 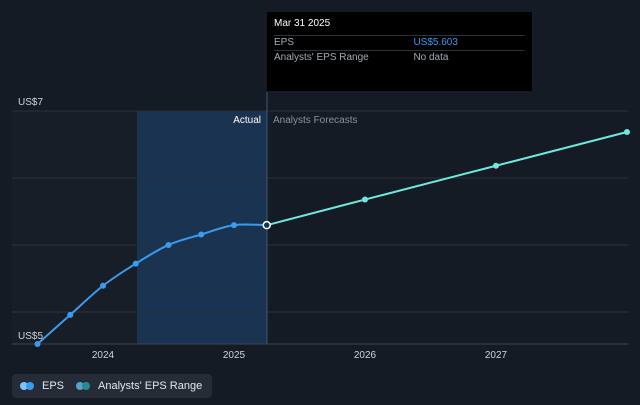 What do you see at coordinates (247, 120) in the screenshot?
I see `actual-label: Actual` at bounding box center [247, 120].